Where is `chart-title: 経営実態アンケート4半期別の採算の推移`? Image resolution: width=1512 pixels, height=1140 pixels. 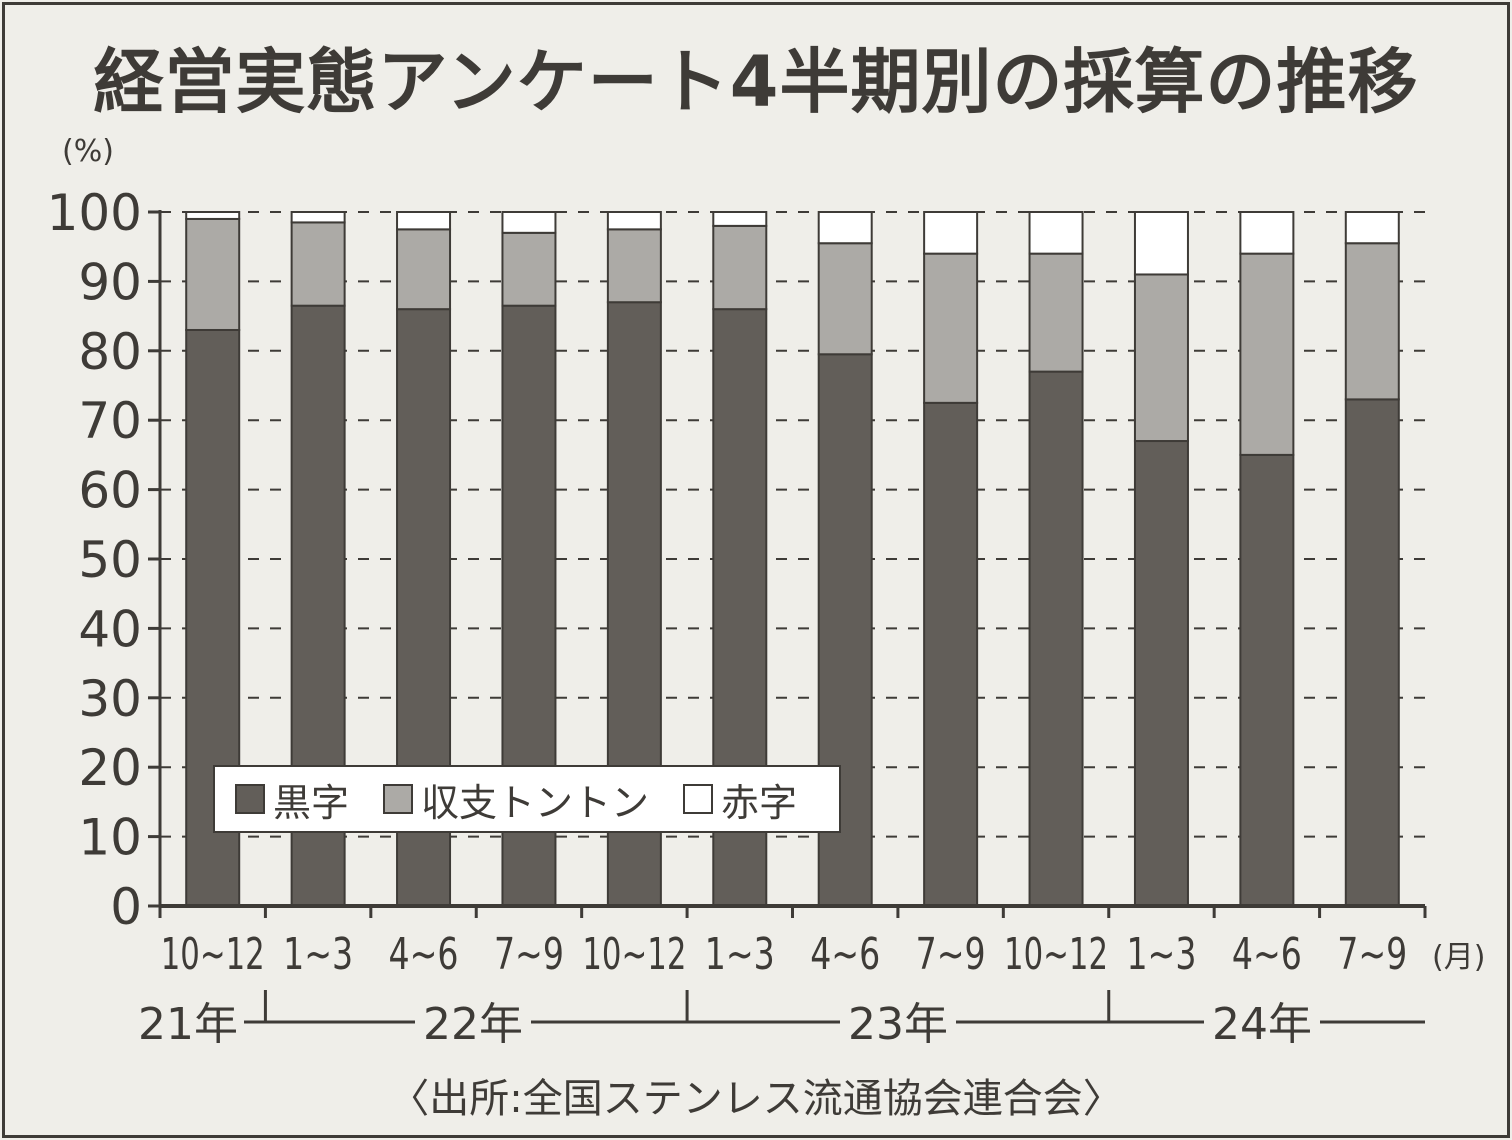
chart-title: 経営実態アンケート4半期別の採算の推移 is located at coordinates (756, 82).